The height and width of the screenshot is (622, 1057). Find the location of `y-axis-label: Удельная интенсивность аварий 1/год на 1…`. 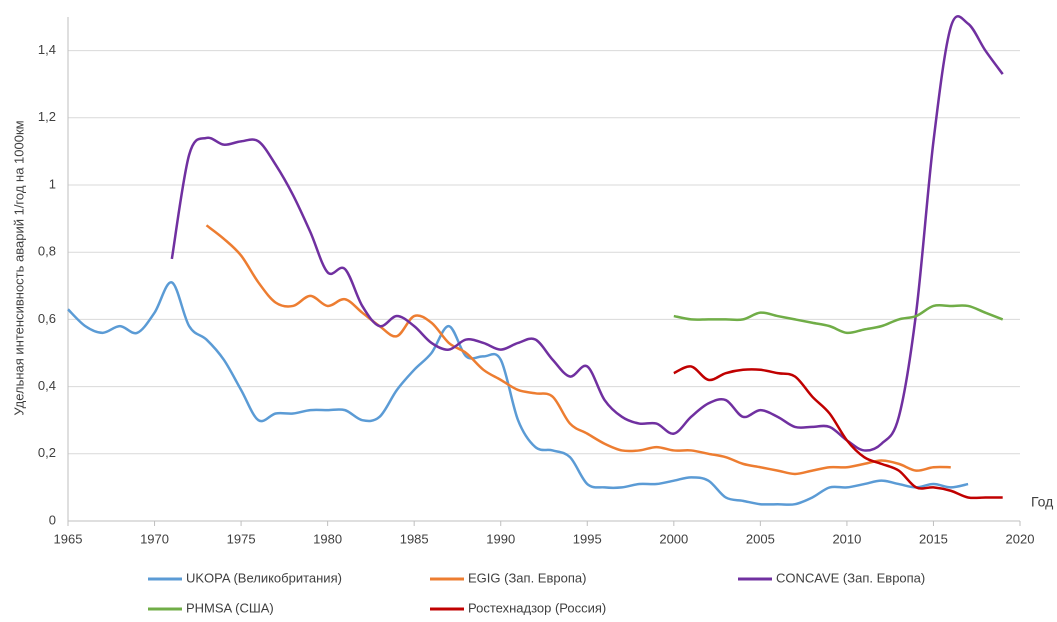

y-axis-label: Удельная интенсивность аварий 1/год на 1… is located at coordinates (18, 267).